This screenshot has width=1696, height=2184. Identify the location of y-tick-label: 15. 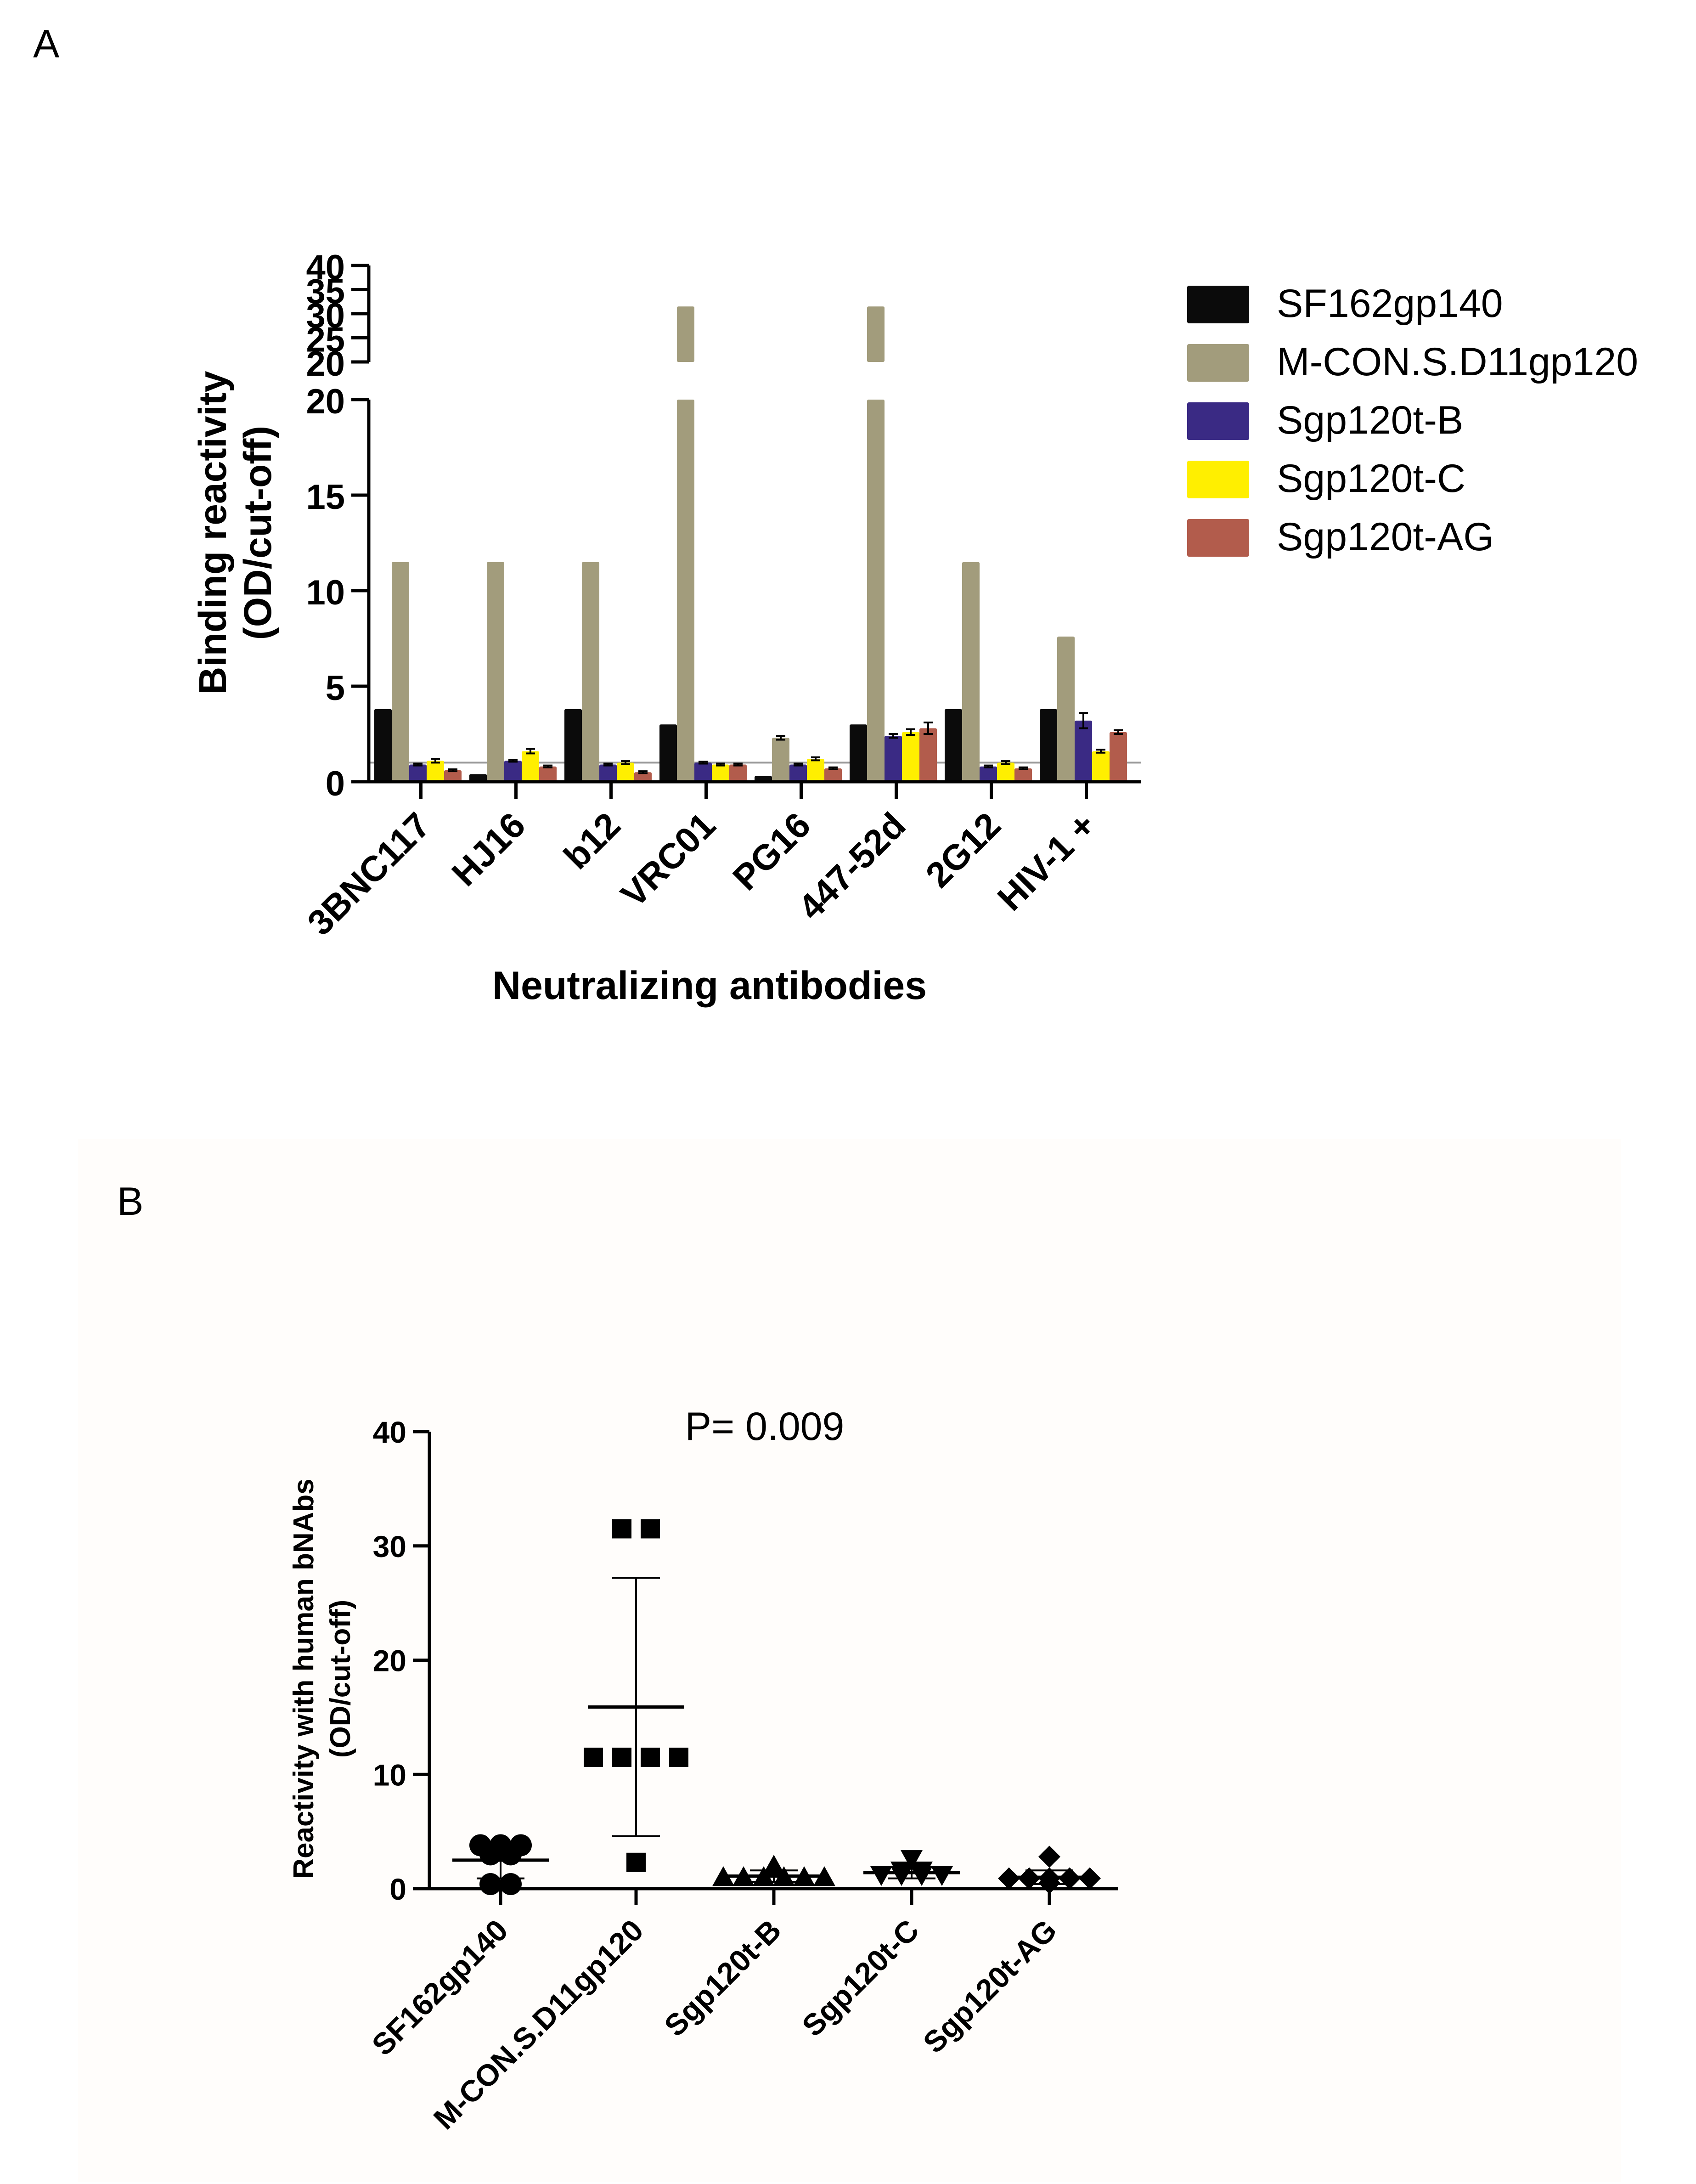
(325, 497).